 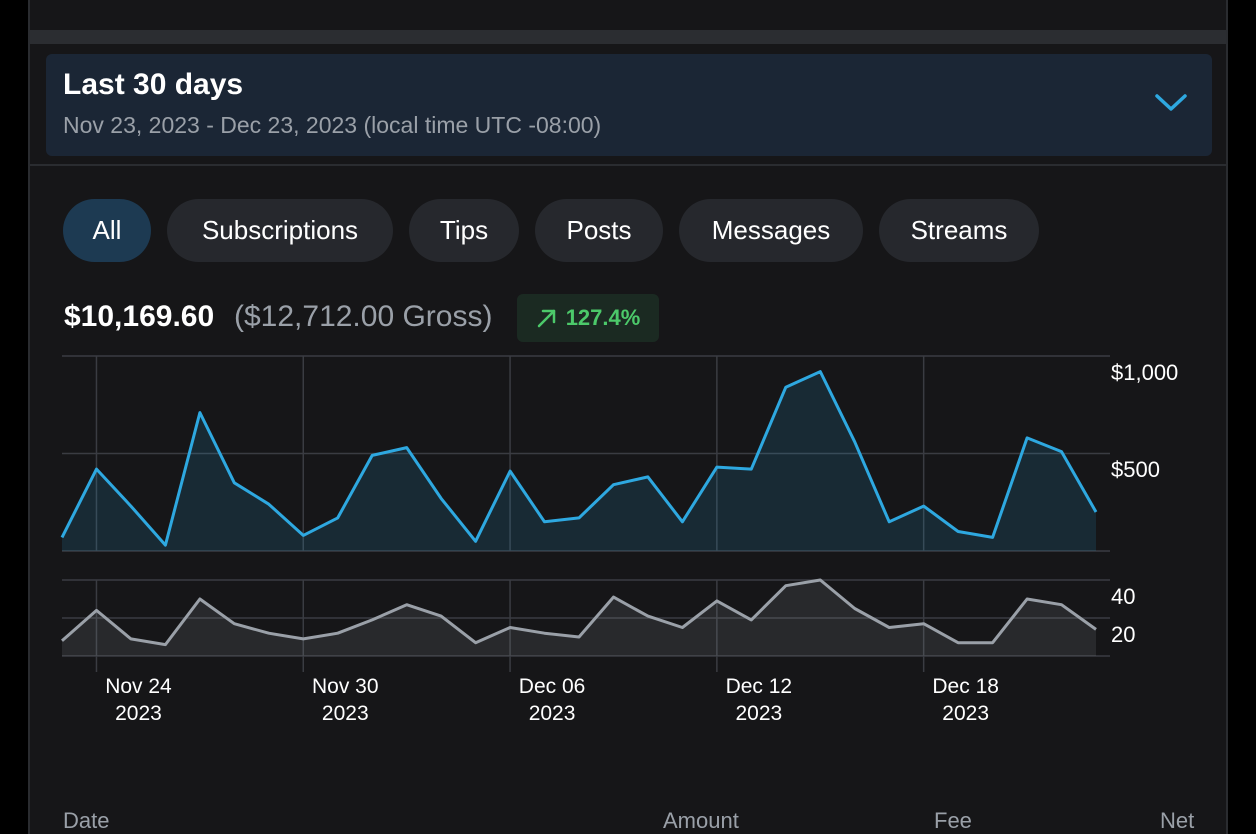 I want to click on x-tick-label: Dec 12, so click(x=759, y=686).